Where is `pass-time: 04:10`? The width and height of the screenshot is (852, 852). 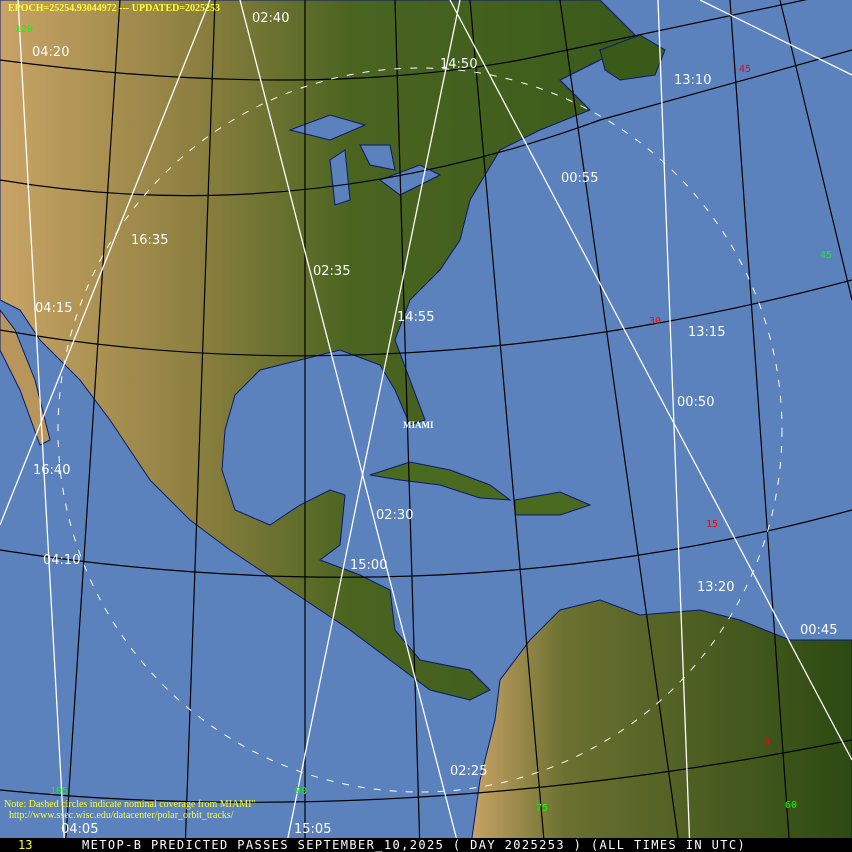 pass-time: 04:10 is located at coordinates (62, 560).